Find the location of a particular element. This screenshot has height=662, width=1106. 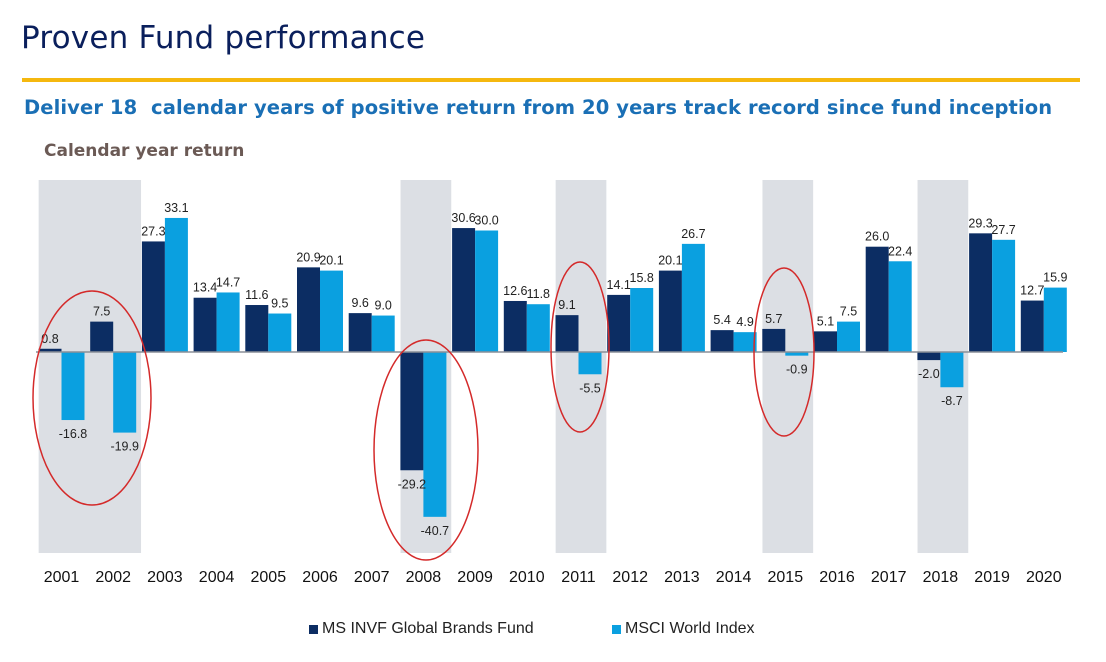

legend-swatch-fund is located at coordinates (313, 629).